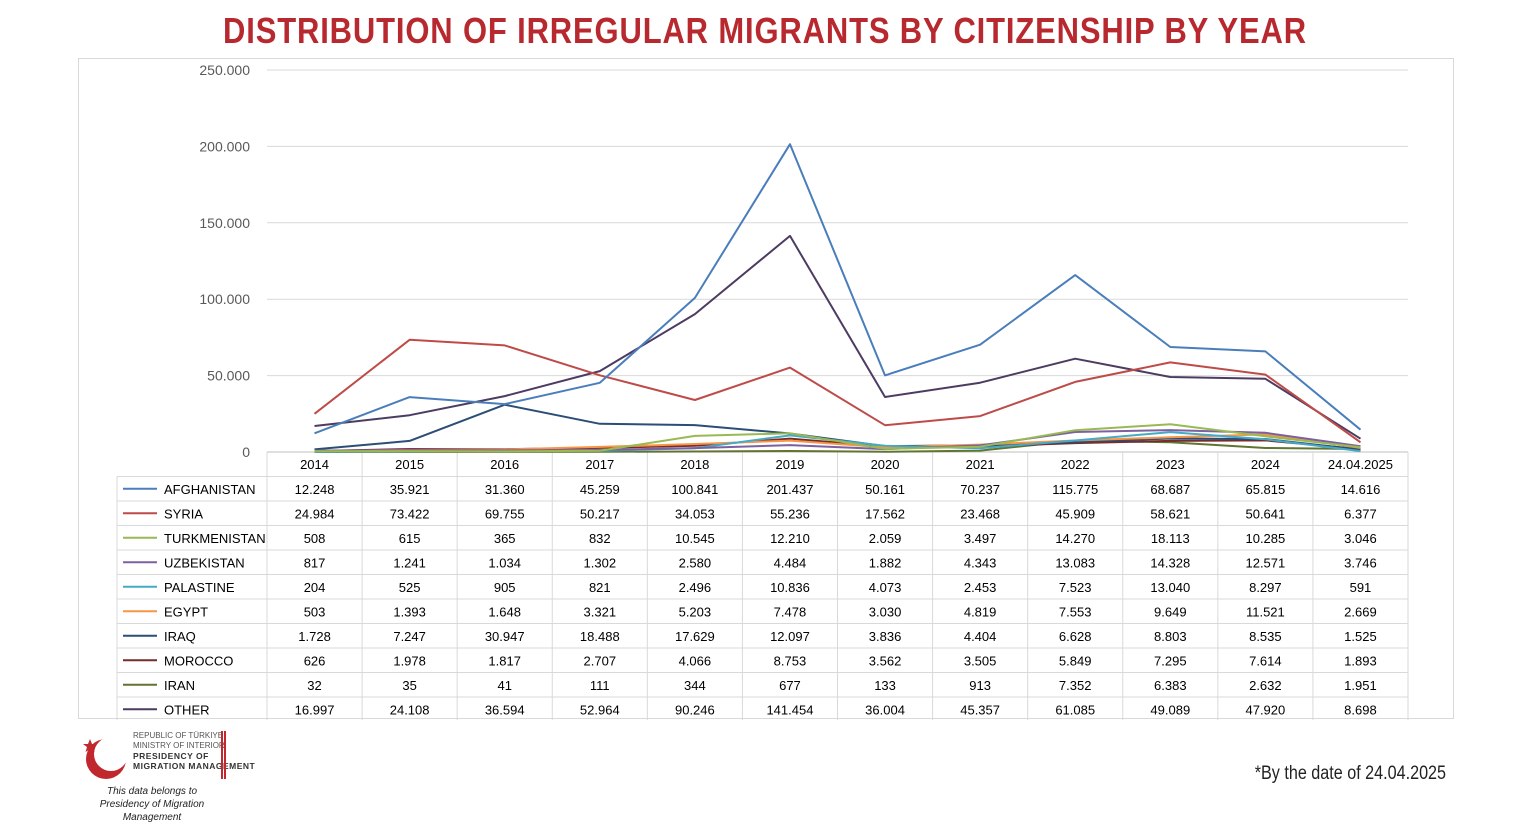  I want to click on data-table-cell: 13.040, so click(1170, 587).